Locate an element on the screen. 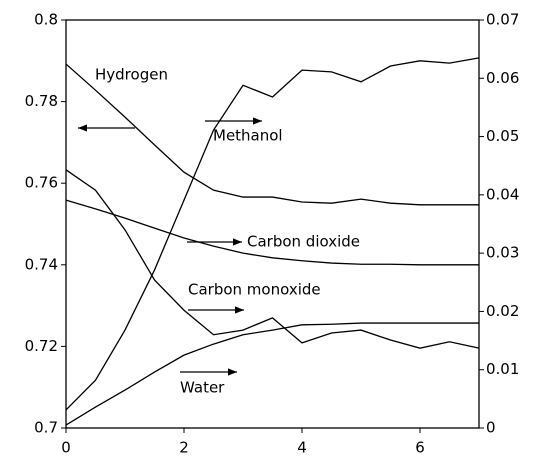 The image size is (535, 468). y-tick-label: 0.74 is located at coordinates (41, 264).